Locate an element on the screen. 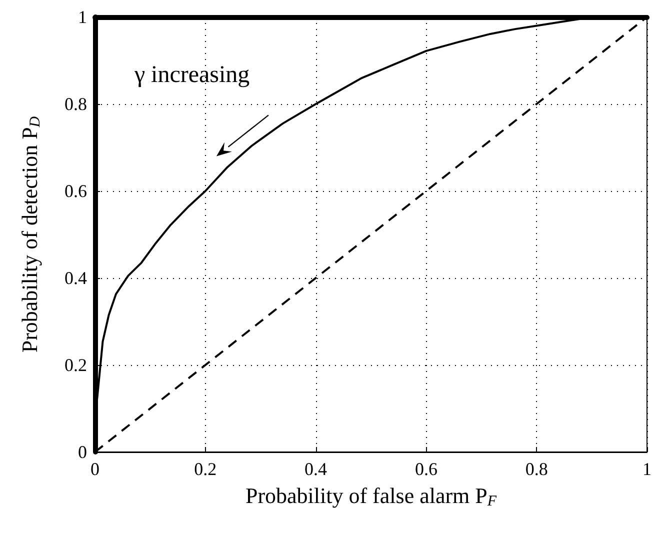 The image size is (667, 545). y-tick-label: 1 is located at coordinates (82, 17).